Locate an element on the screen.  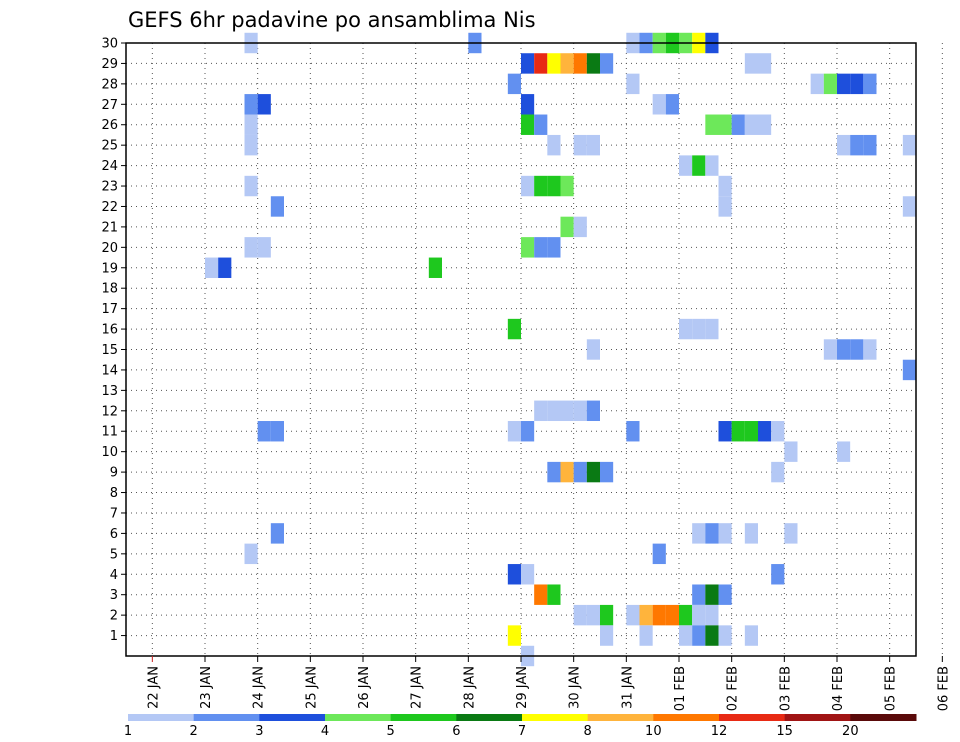
chart-title: GEFS 6hr padavine po ansamblima Nis is located at coordinates (332, 20).